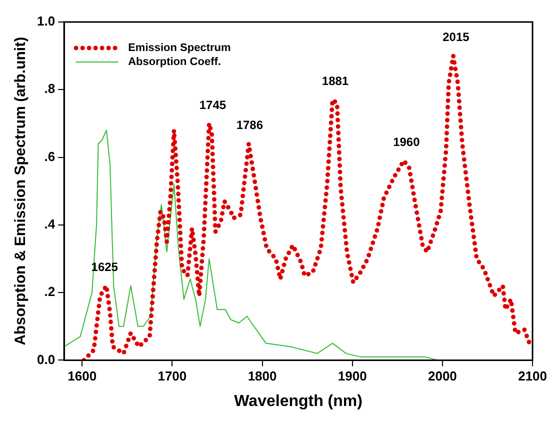  I want to click on x-tick-label: 1800, so click(262, 376).